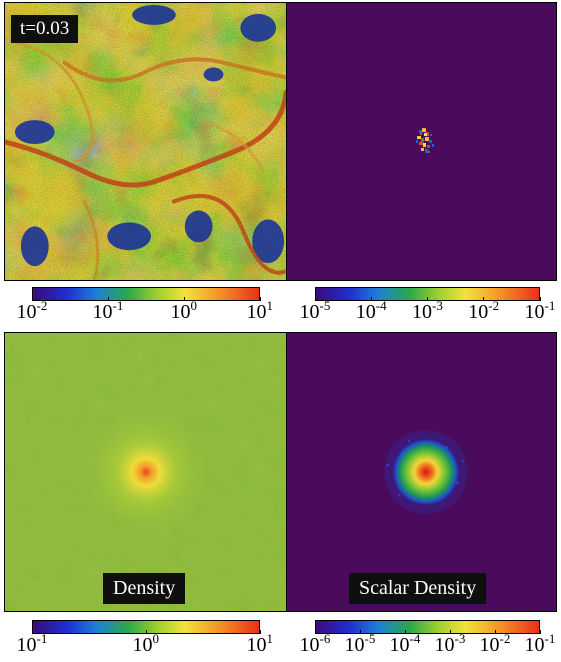 This screenshot has width=561, height=662. What do you see at coordinates (45, 29) in the screenshot?
I see `time-label: t=0.03` at bounding box center [45, 29].